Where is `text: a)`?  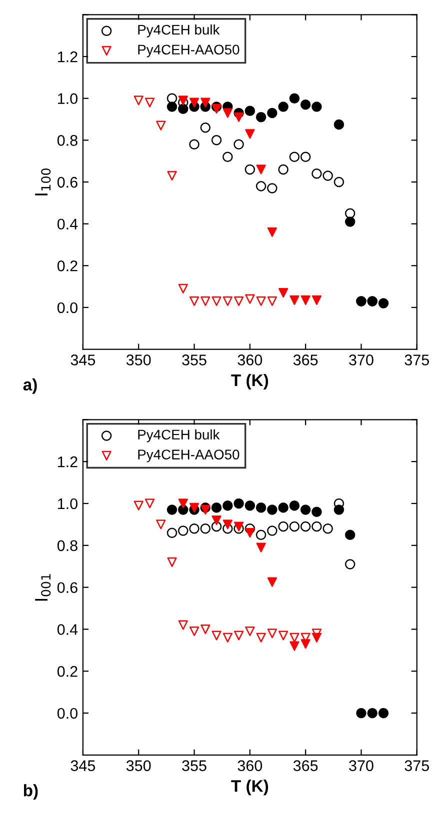
text: a) is located at coordinates (30, 386).